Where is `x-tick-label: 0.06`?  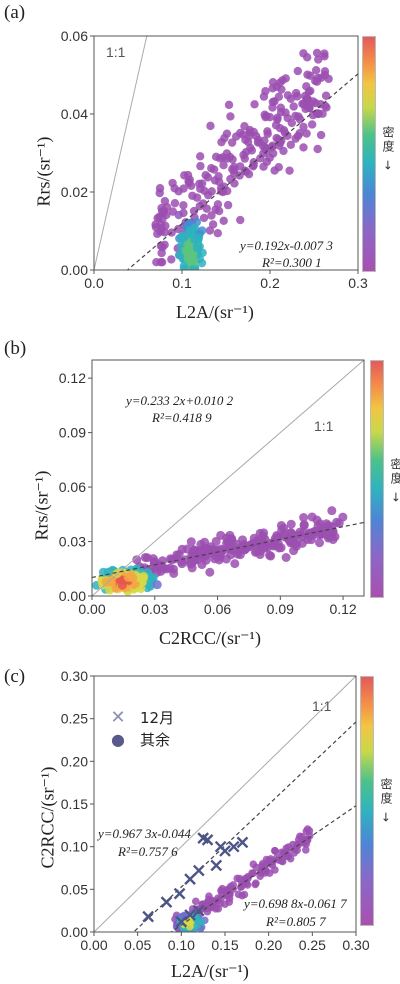 x-tick-label: 0.06 is located at coordinates (217, 609).